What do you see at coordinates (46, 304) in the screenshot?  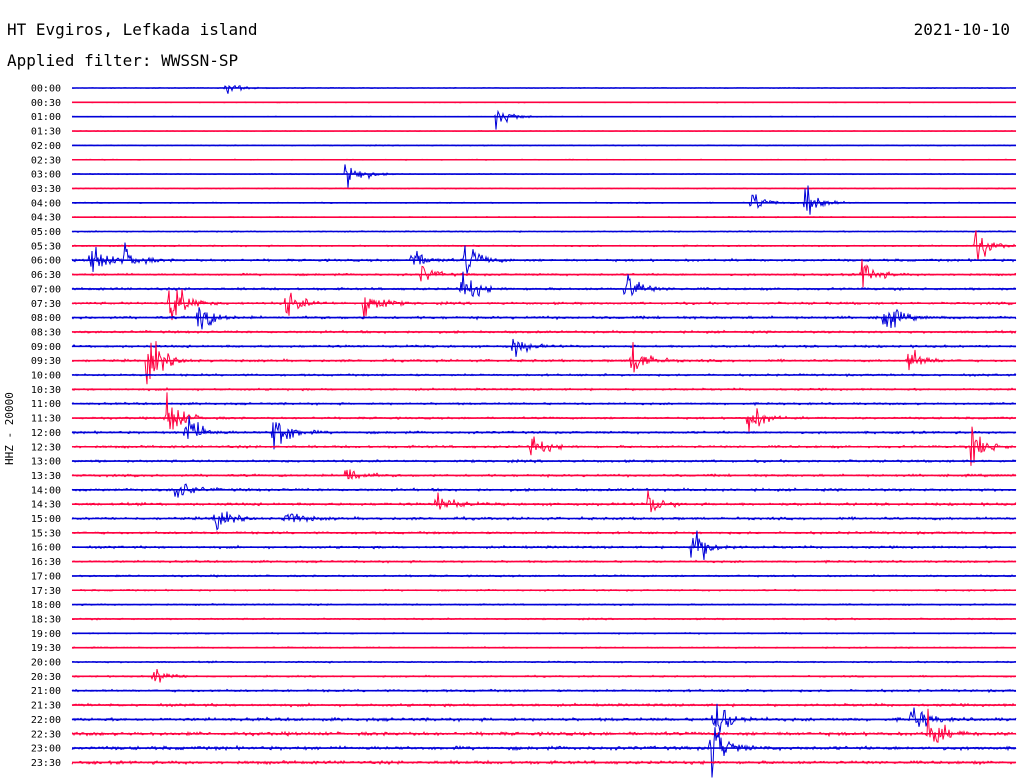 I see `row-label-0730: 07:30` at bounding box center [46, 304].